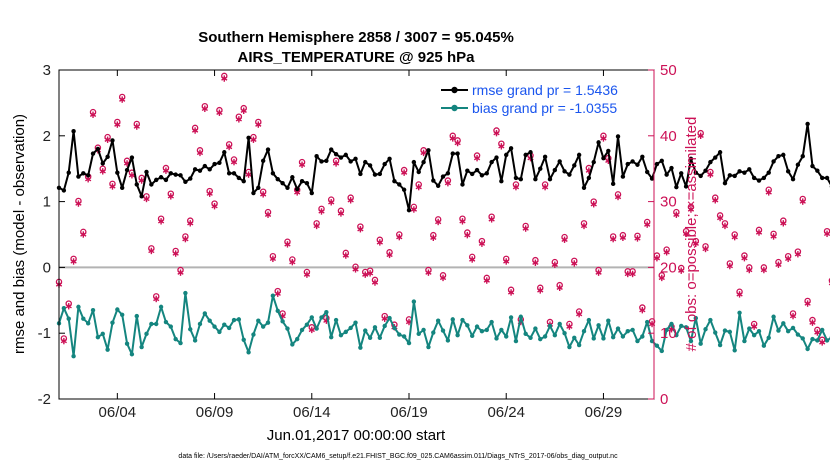  What do you see at coordinates (118, 412) in the screenshot?
I see `x-tick-label: 06/04` at bounding box center [118, 412].